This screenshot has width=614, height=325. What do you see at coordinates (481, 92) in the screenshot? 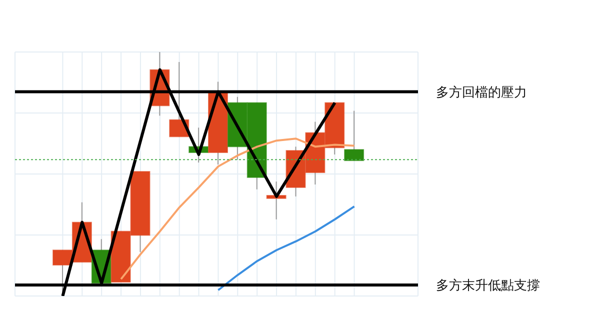
I see `ref-line-label: 多方回檔的壓力` at bounding box center [481, 92].